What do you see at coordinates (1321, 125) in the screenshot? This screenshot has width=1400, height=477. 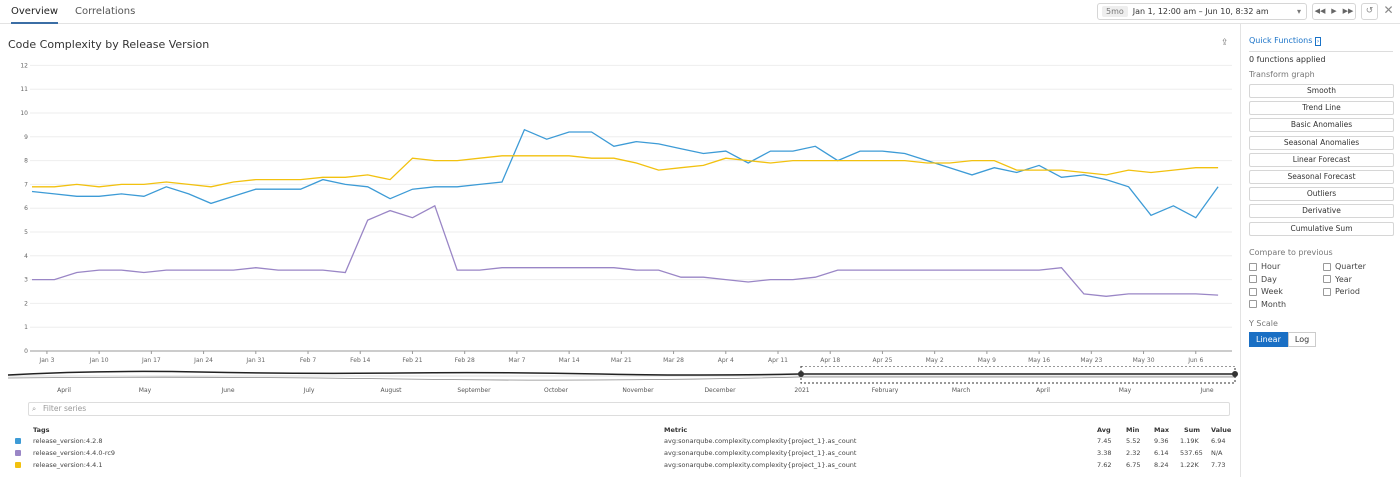 I see `transform-button-basic-anomalies: Basic Anomalies` at bounding box center [1321, 125].